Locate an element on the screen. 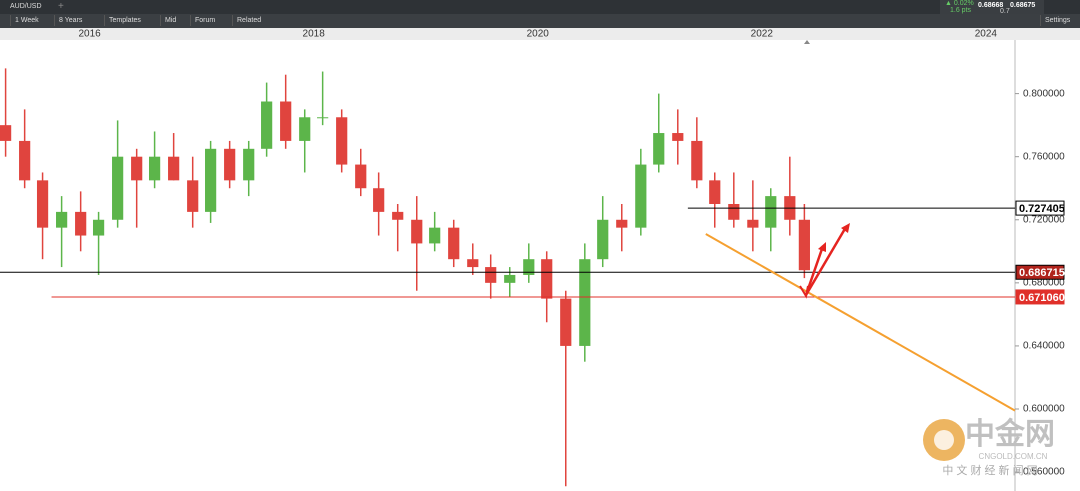  watermark: 中金网 CNGOLD.COM.CN 中 文 财 经 新 闻 网 is located at coordinates (989, 447).